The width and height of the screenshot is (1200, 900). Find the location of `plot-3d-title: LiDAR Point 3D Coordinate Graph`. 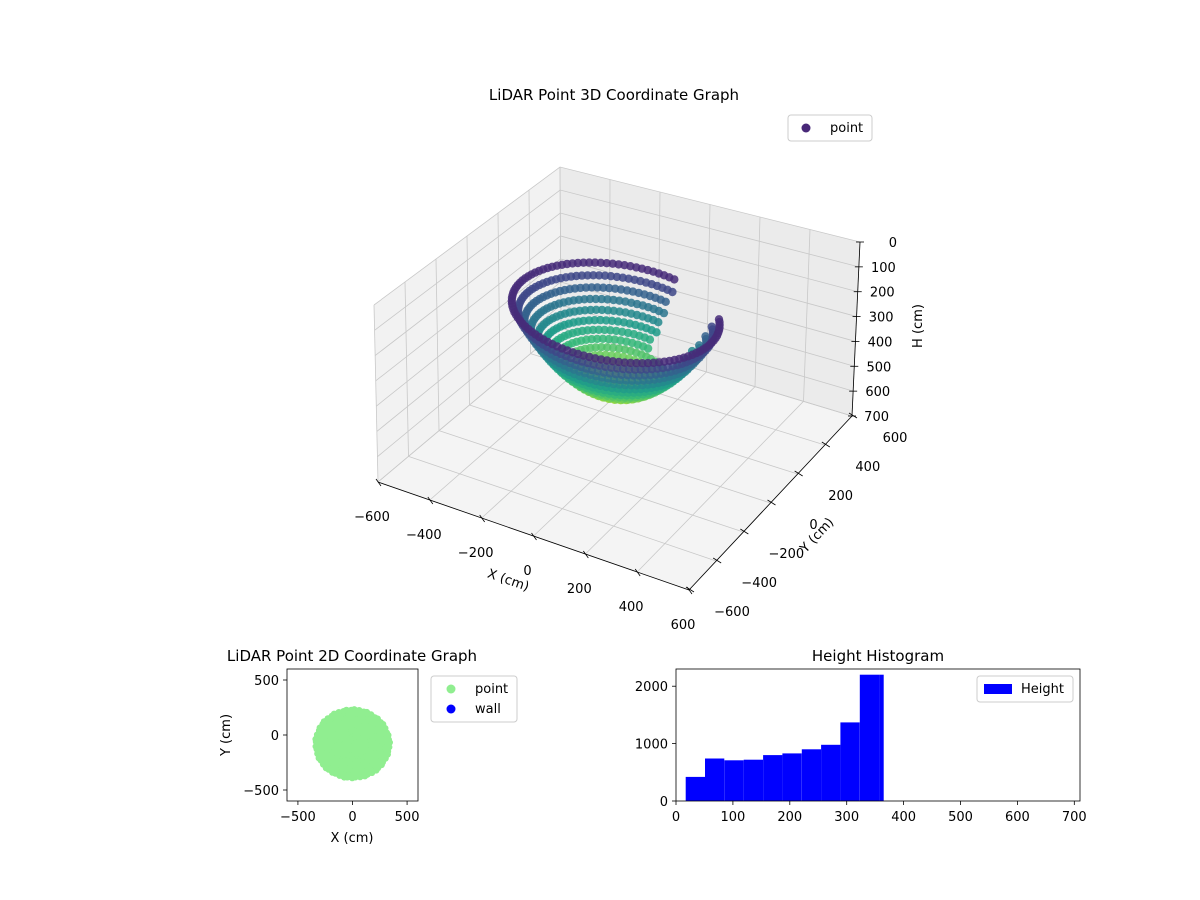

plot-3d-title: LiDAR Point 3D Coordinate Graph is located at coordinates (614, 95).